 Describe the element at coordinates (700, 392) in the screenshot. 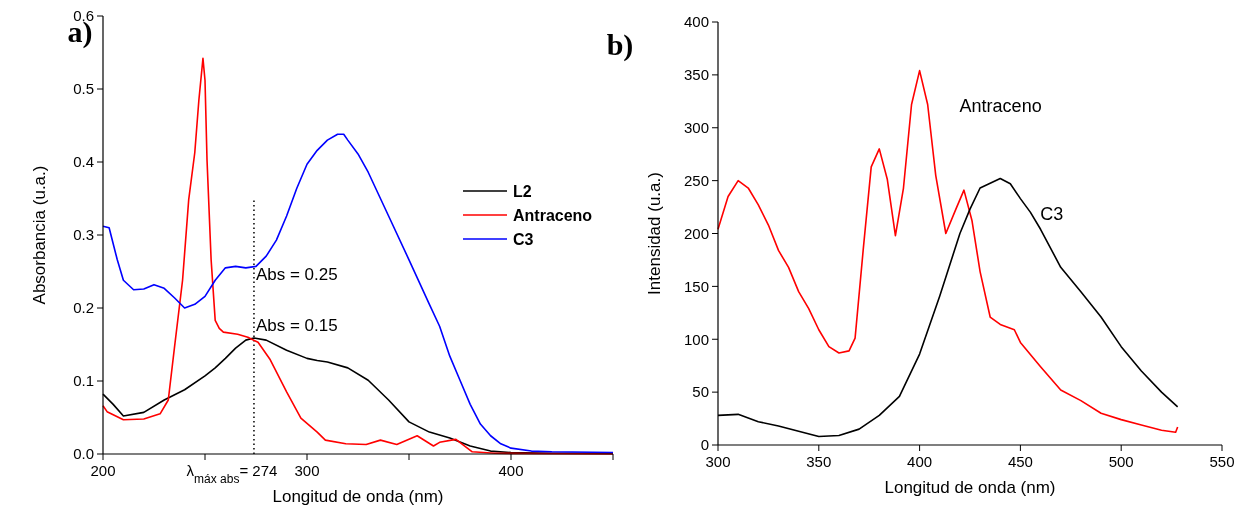

I see `y-tick-label: 50` at that location.